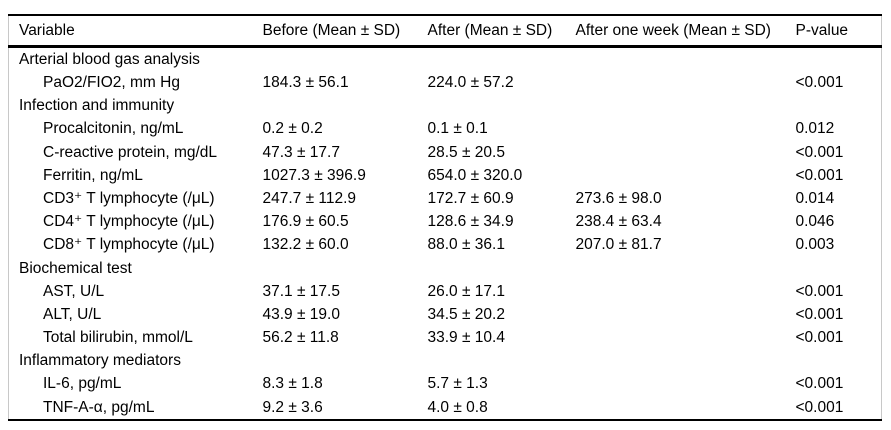  I want to click on p-value: 0.003, so click(815, 245).